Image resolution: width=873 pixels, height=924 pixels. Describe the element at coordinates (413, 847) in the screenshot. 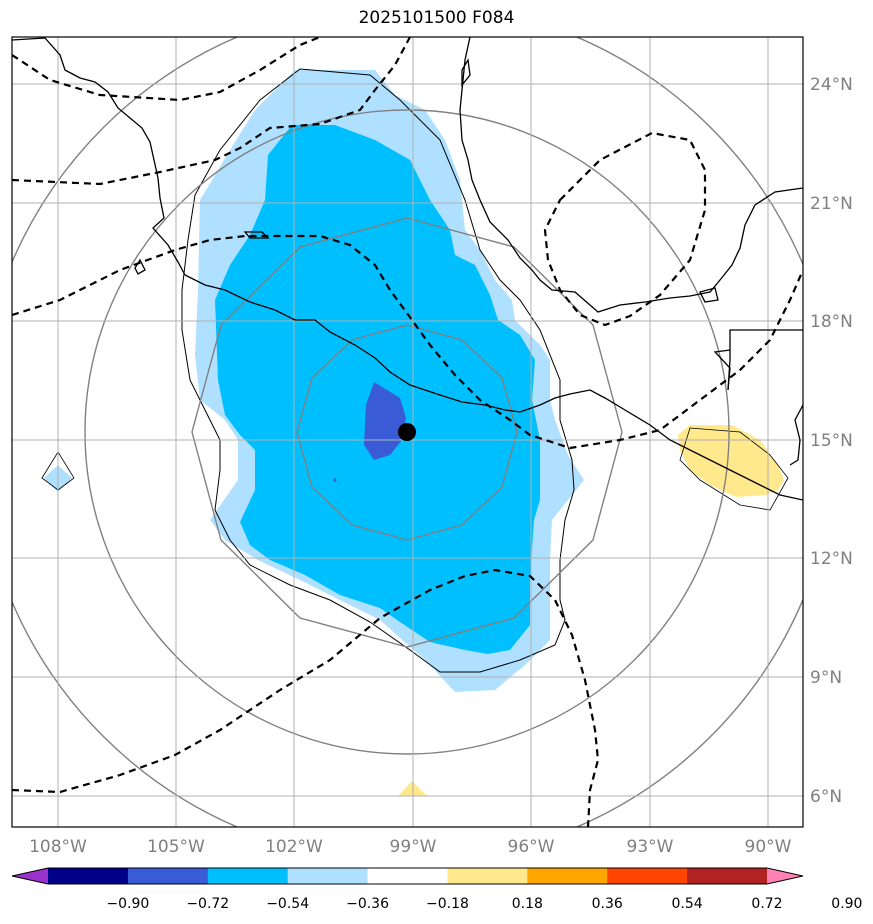

I see `lon-tick-label: 99°W` at that location.